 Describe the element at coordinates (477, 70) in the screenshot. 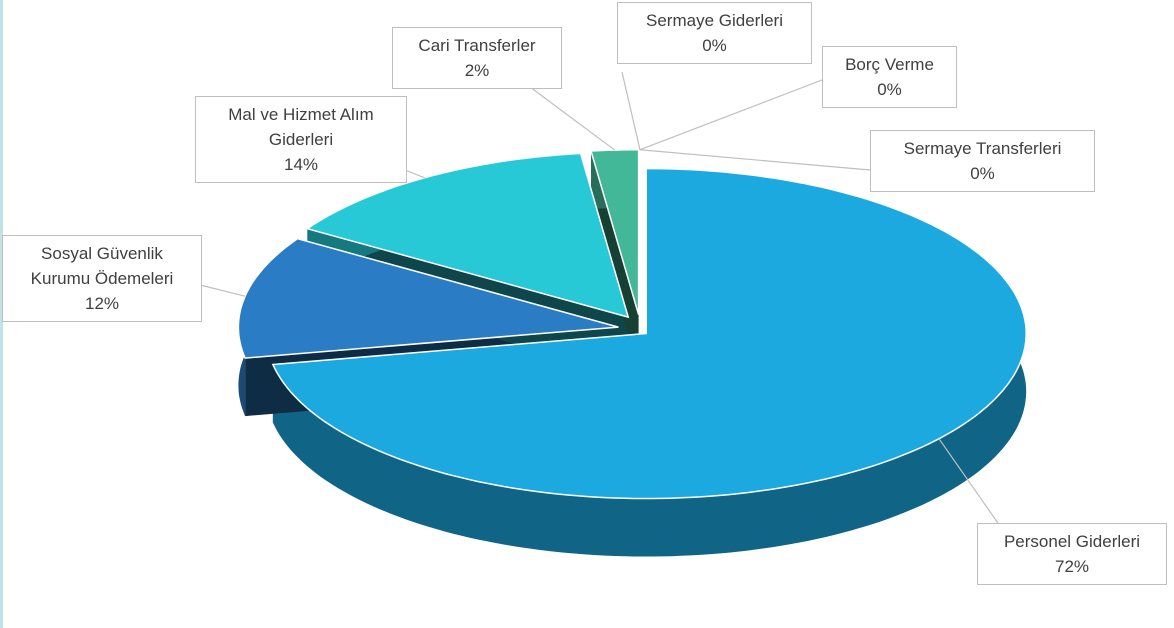

I see `value-label: 2%` at that location.